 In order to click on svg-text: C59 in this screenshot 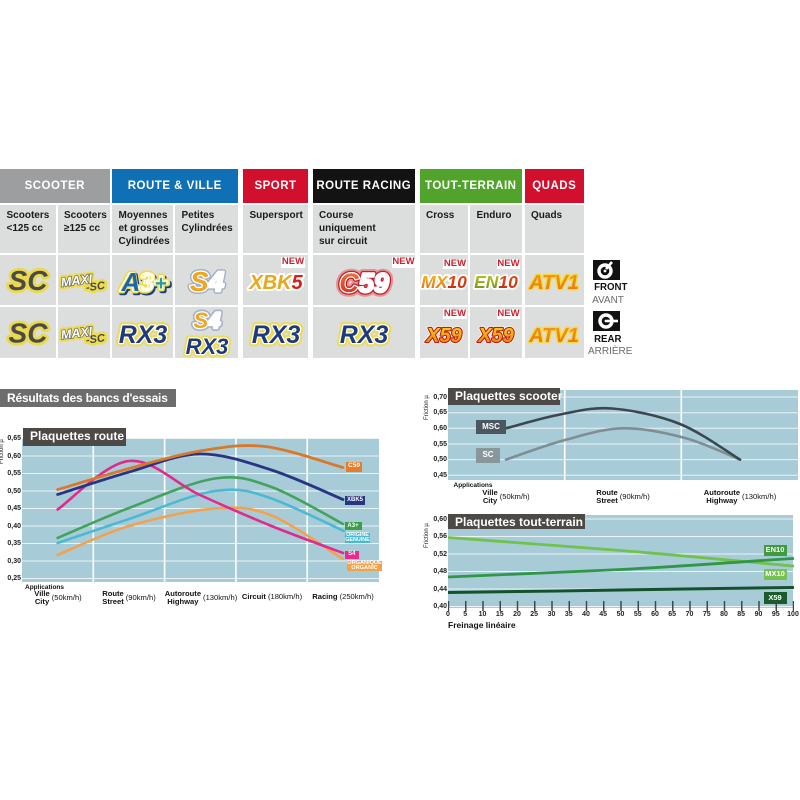, I will do `click(364, 283)`.